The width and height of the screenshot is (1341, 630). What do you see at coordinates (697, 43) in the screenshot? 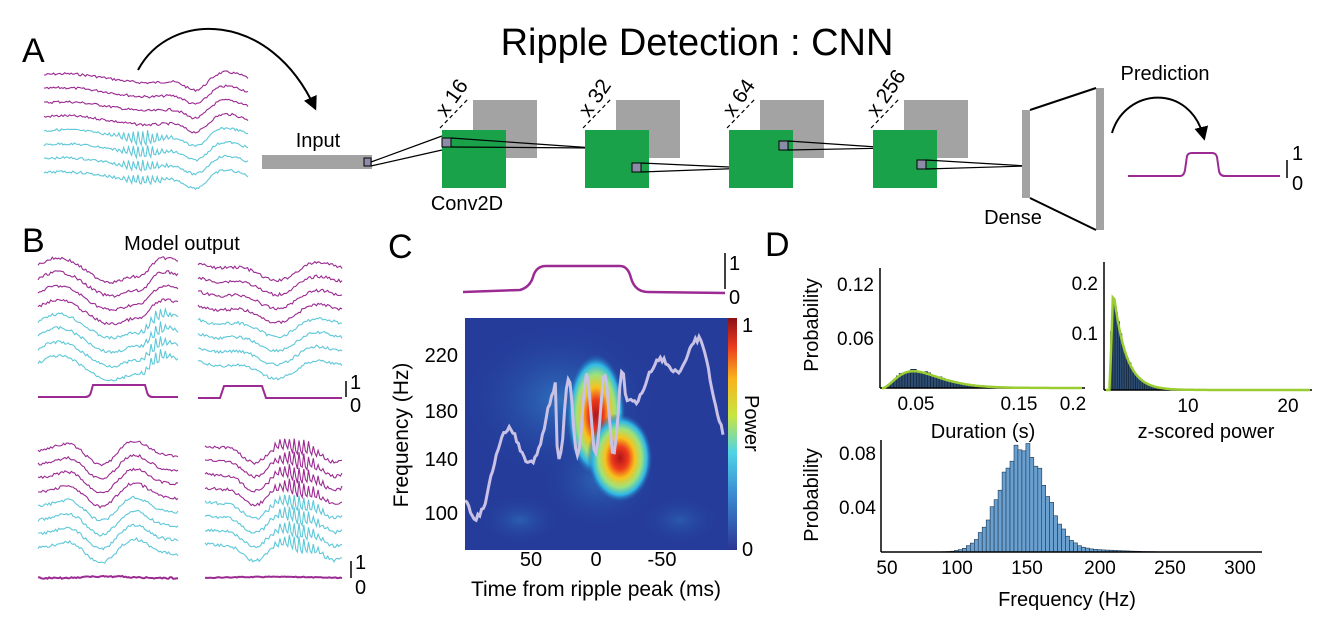
I see `figure-title: Ripple Detection : CNN` at bounding box center [697, 43].